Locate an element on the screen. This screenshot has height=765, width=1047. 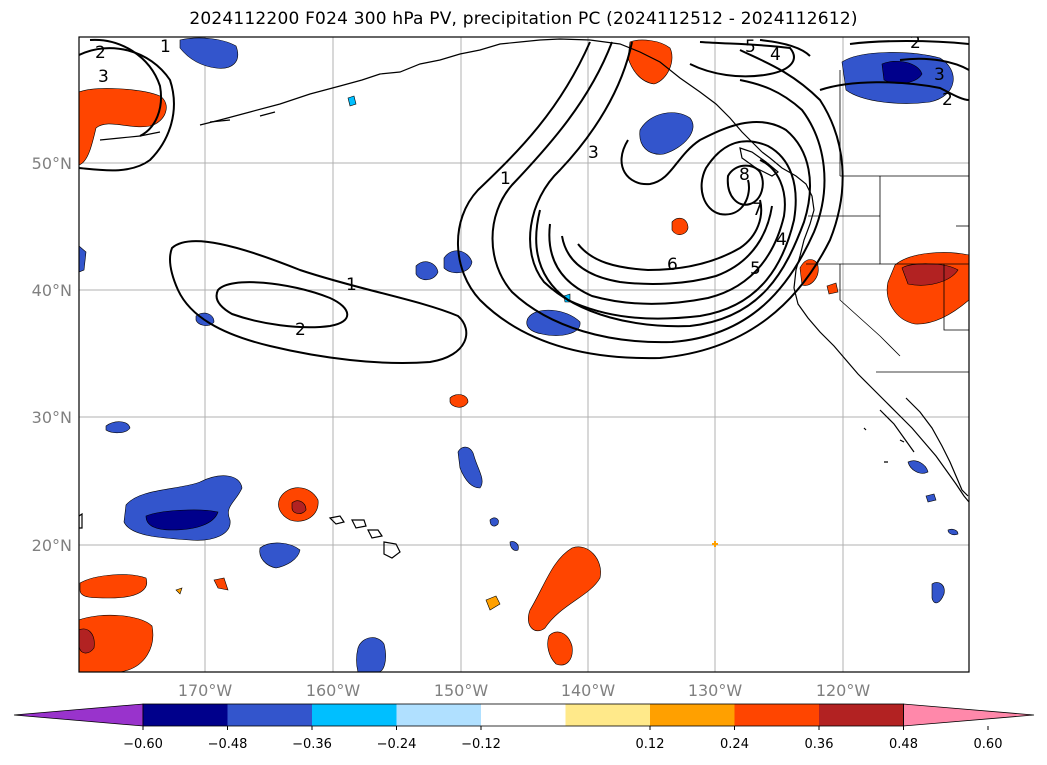
colorbar-tick-label: 0.12 is located at coordinates (650, 744).